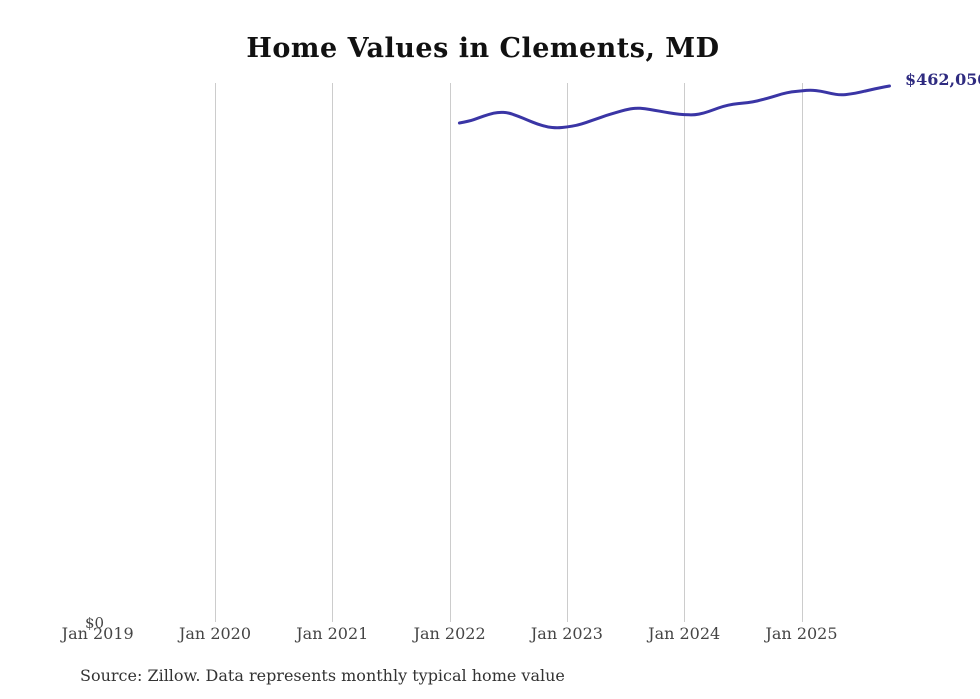 Image resolution: width=980 pixels, height=699 pixels. I want to click on home-value-line, so click(674, 107).